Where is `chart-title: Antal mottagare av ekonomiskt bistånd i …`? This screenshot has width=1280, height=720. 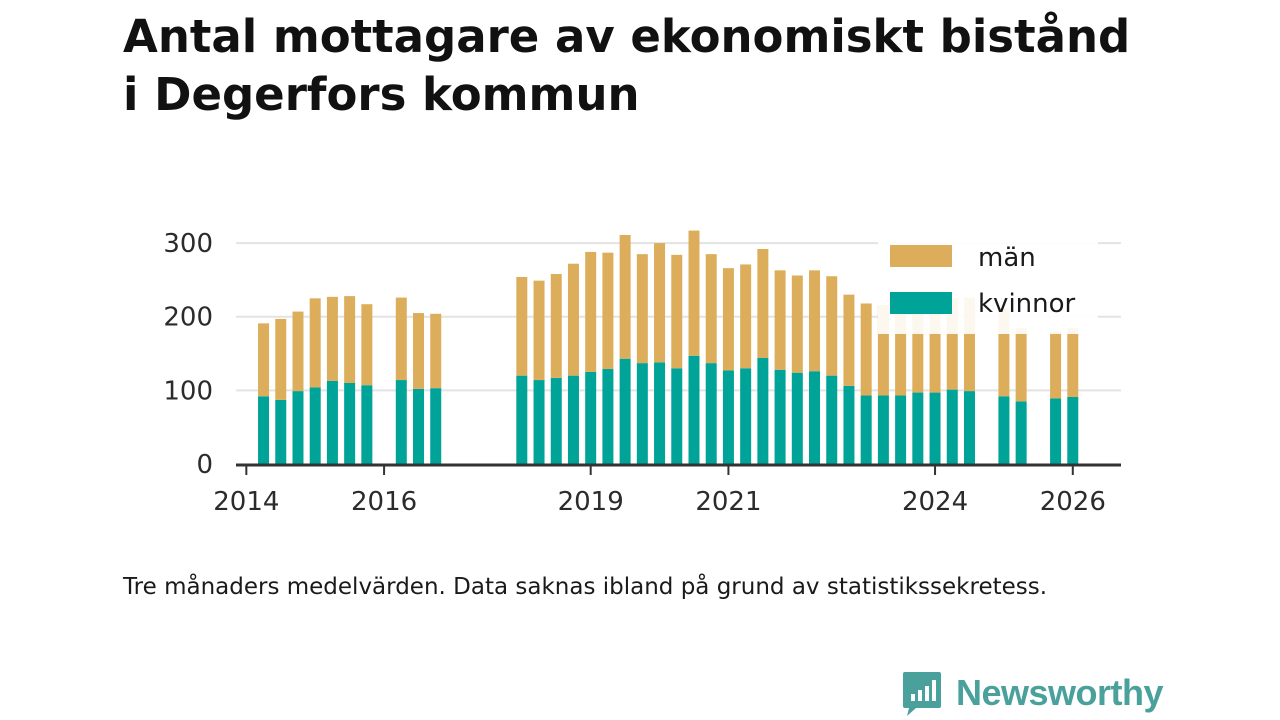 chart-title: Antal mottagare av ekonomiskt bistånd i … is located at coordinates (653, 66).